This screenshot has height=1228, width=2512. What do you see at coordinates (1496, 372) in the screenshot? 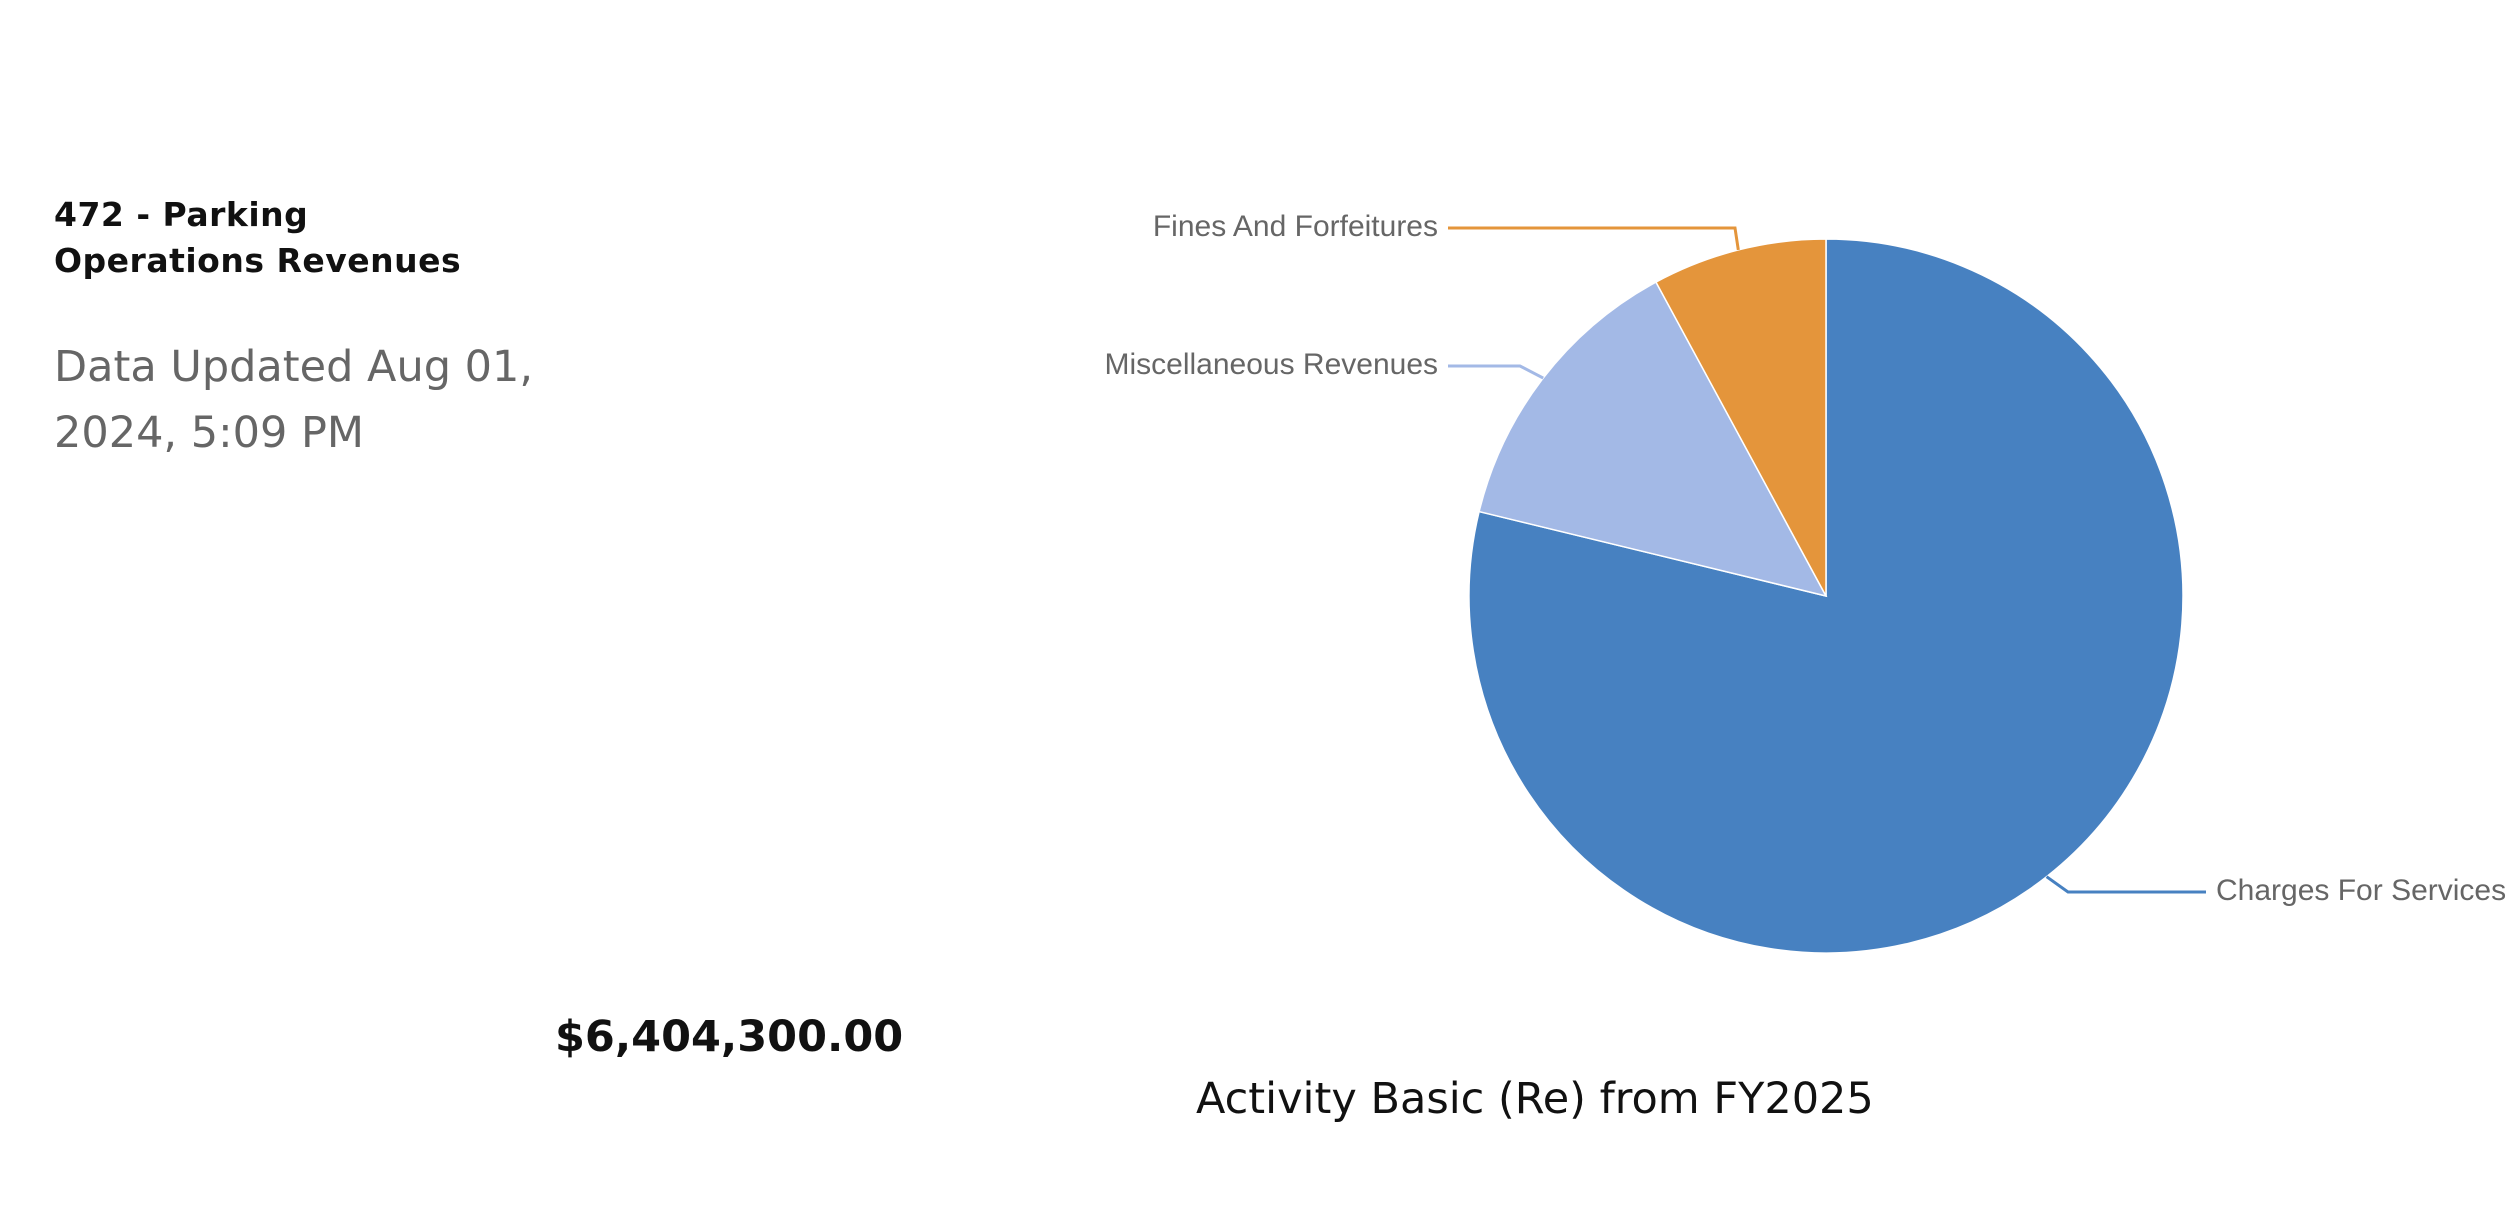
I see `leader-line-miscellaneous-revenues` at bounding box center [1496, 372].